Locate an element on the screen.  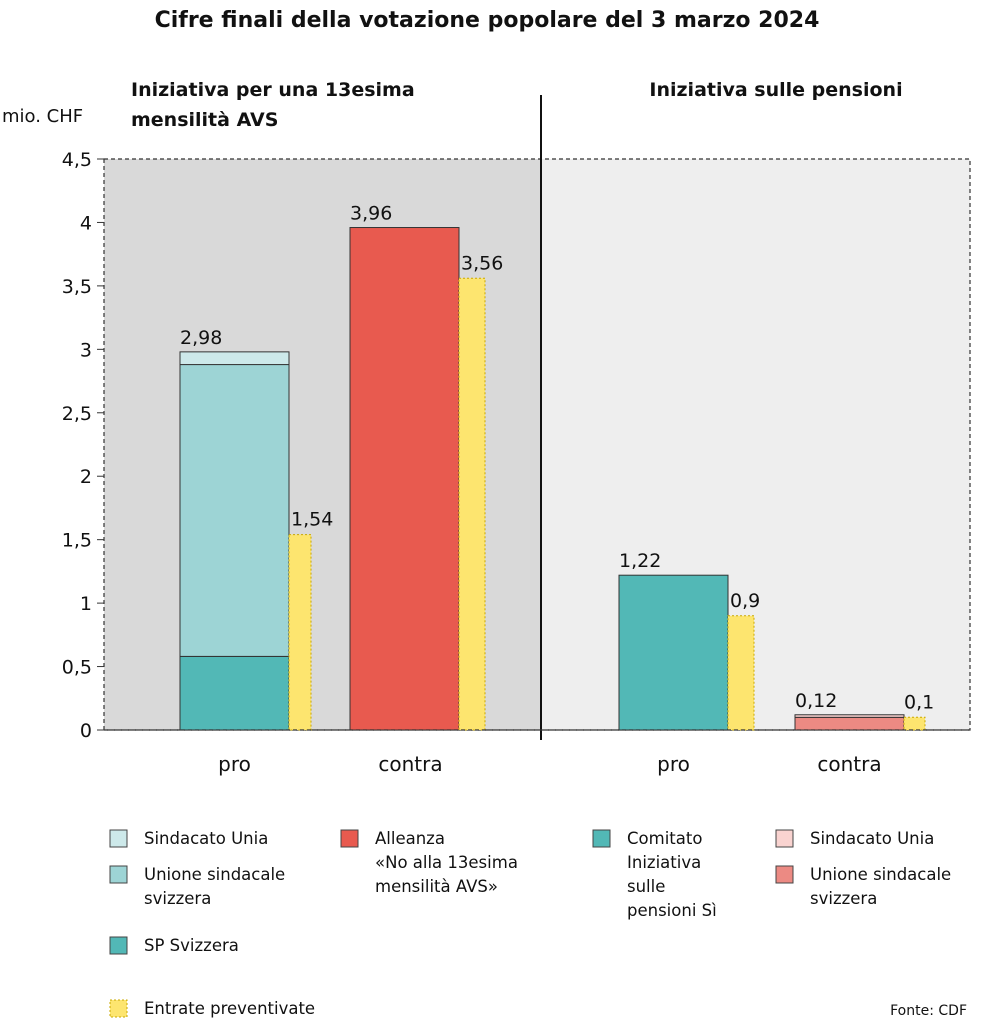
y-tick-label: 1,5 is located at coordinates (77, 541).